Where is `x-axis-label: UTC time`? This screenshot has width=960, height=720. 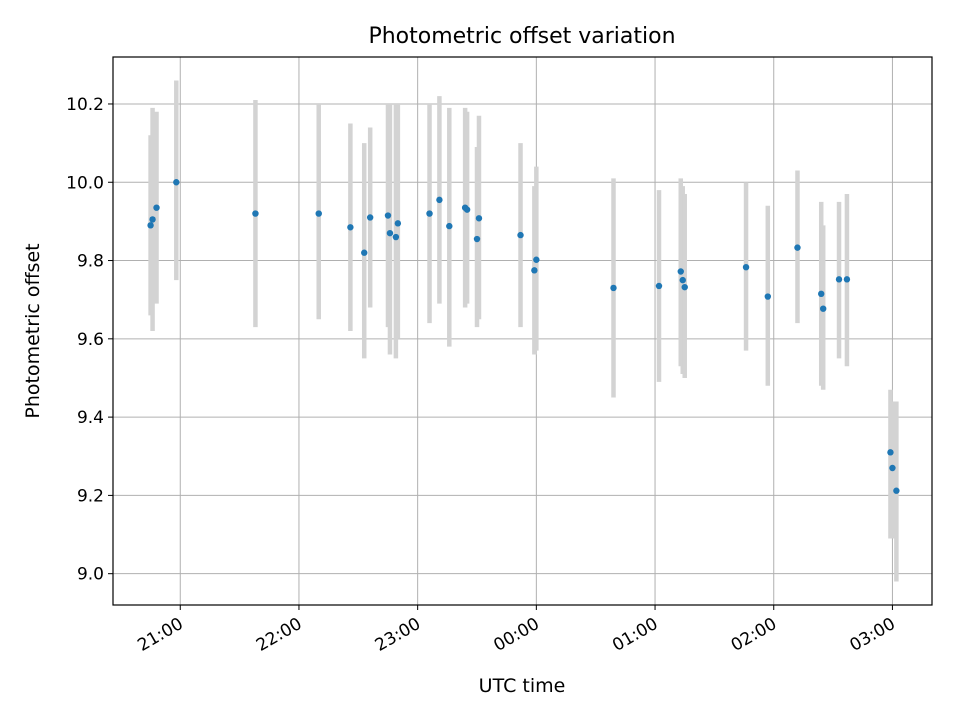 x-axis-label: UTC time is located at coordinates (522, 686).